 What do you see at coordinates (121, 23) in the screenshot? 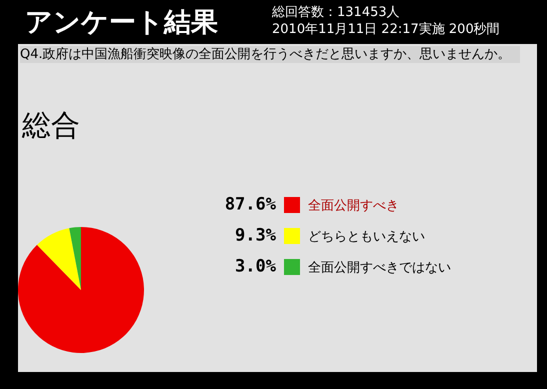
I see `chart-title: アンケート結果` at bounding box center [121, 23].